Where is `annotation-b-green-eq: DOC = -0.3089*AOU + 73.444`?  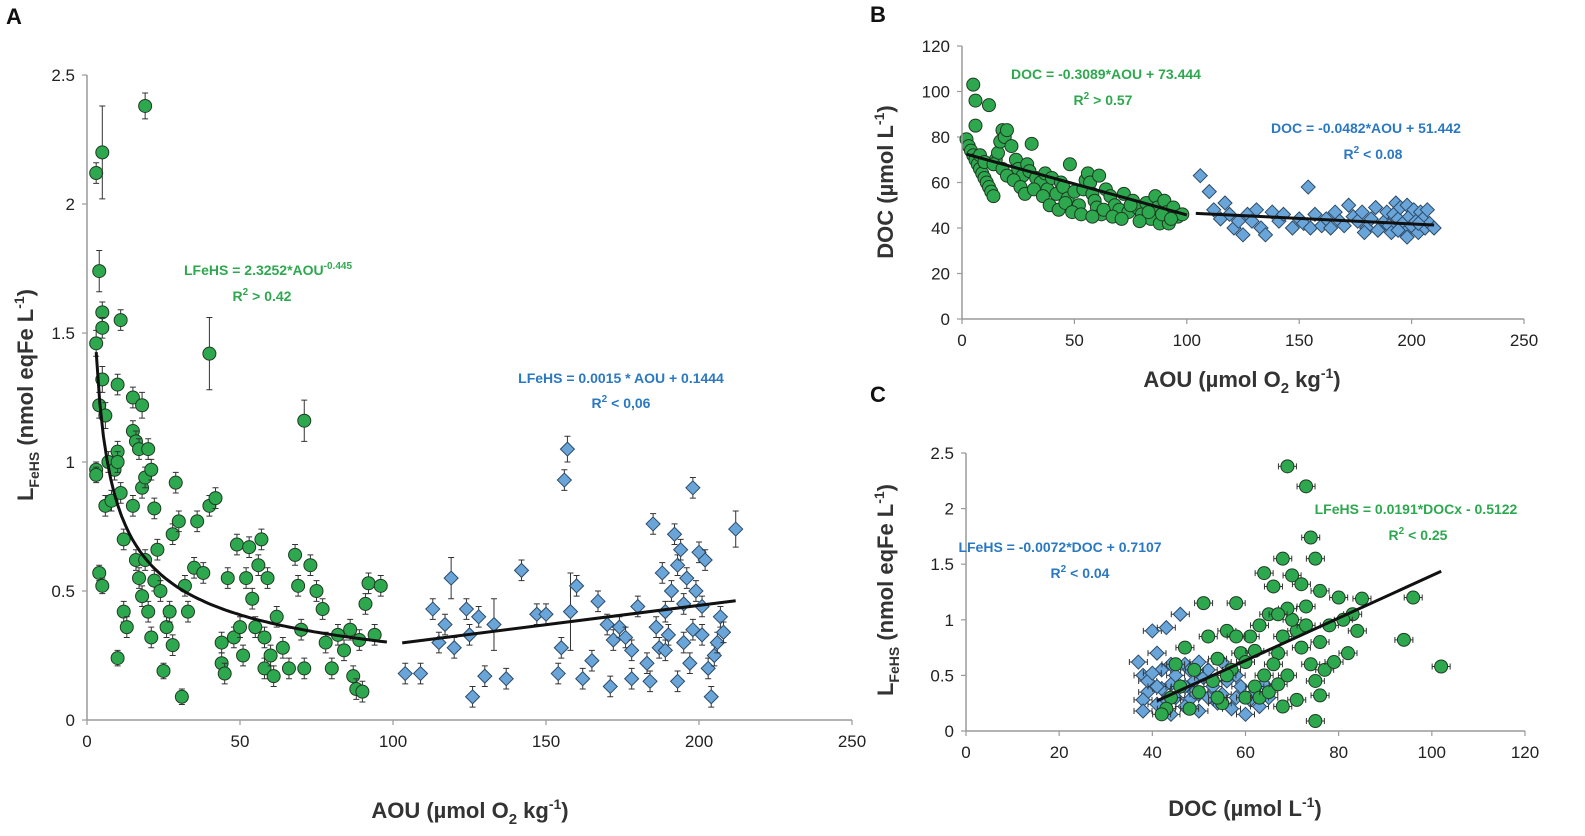
annotation-b-green-eq: DOC = -0.3089*AOU + 73.444 is located at coordinates (1106, 74).